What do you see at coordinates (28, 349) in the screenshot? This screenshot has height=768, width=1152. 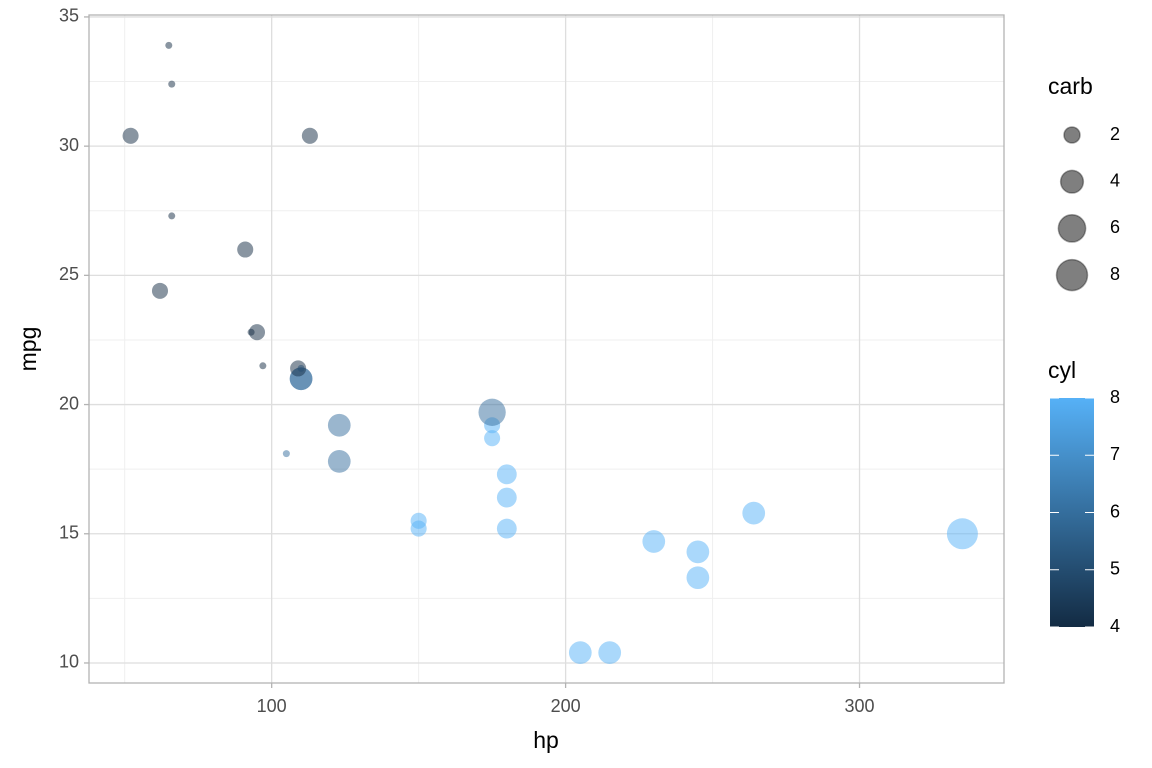 I see `y-axis-title: mpg` at bounding box center [28, 349].